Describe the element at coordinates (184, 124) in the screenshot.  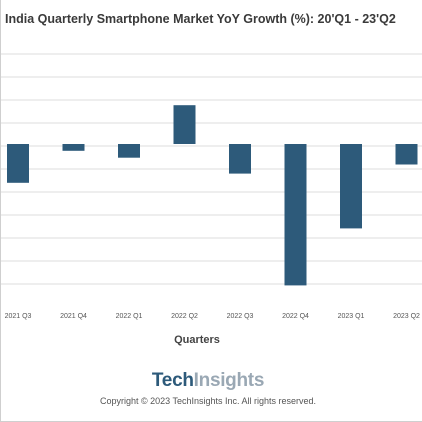
I see `bar-2022-q2` at that location.